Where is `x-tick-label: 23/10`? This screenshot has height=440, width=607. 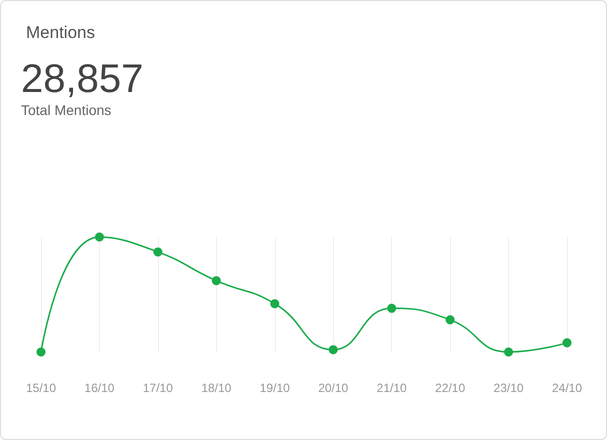
x-tick-label: 23/10 is located at coordinates (509, 388).